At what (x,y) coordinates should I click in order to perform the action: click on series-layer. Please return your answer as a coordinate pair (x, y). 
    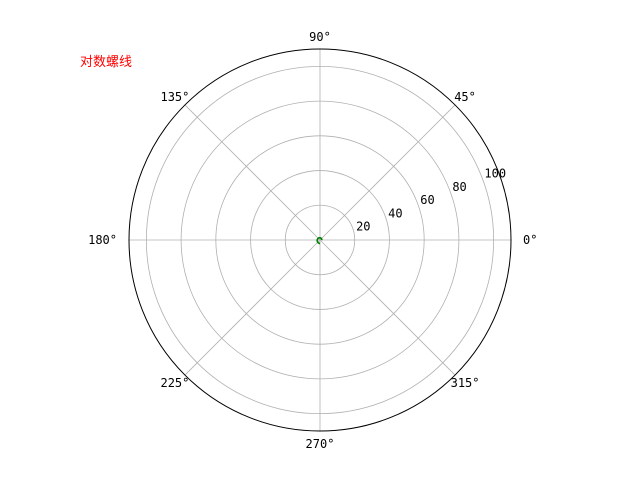
    Looking at the image, I should click on (319, 240).